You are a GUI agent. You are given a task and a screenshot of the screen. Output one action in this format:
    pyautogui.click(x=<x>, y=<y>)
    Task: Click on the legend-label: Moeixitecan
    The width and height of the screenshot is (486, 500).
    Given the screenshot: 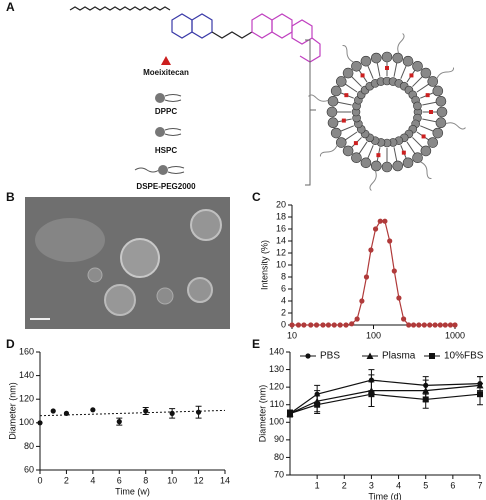 What is the action you would take?
    pyautogui.click(x=166, y=72)
    